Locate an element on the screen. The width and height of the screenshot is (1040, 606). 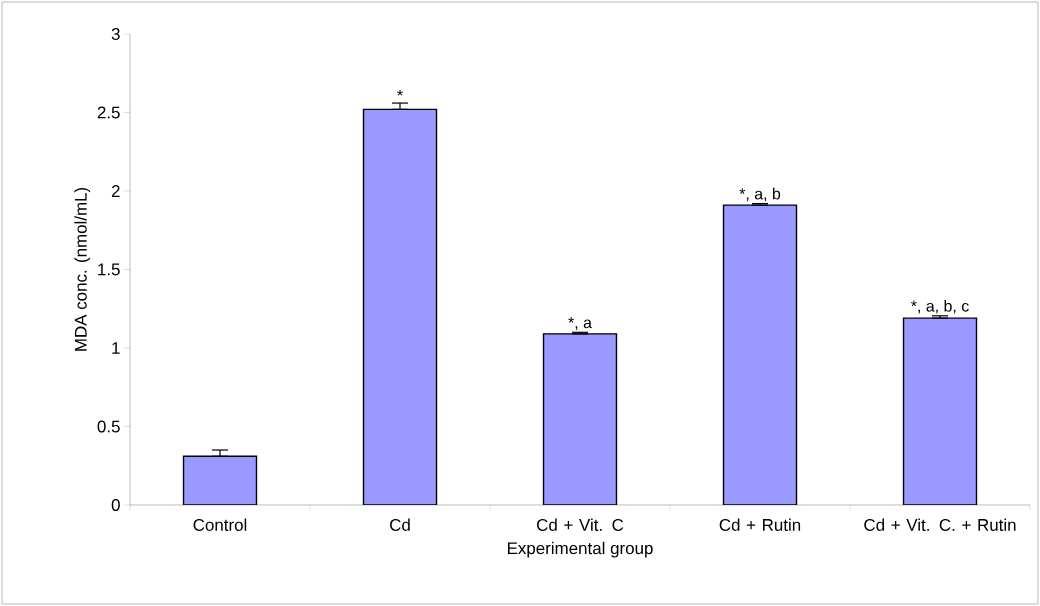
x-tick-label: Cd + Vit. C is located at coordinates (580, 524).